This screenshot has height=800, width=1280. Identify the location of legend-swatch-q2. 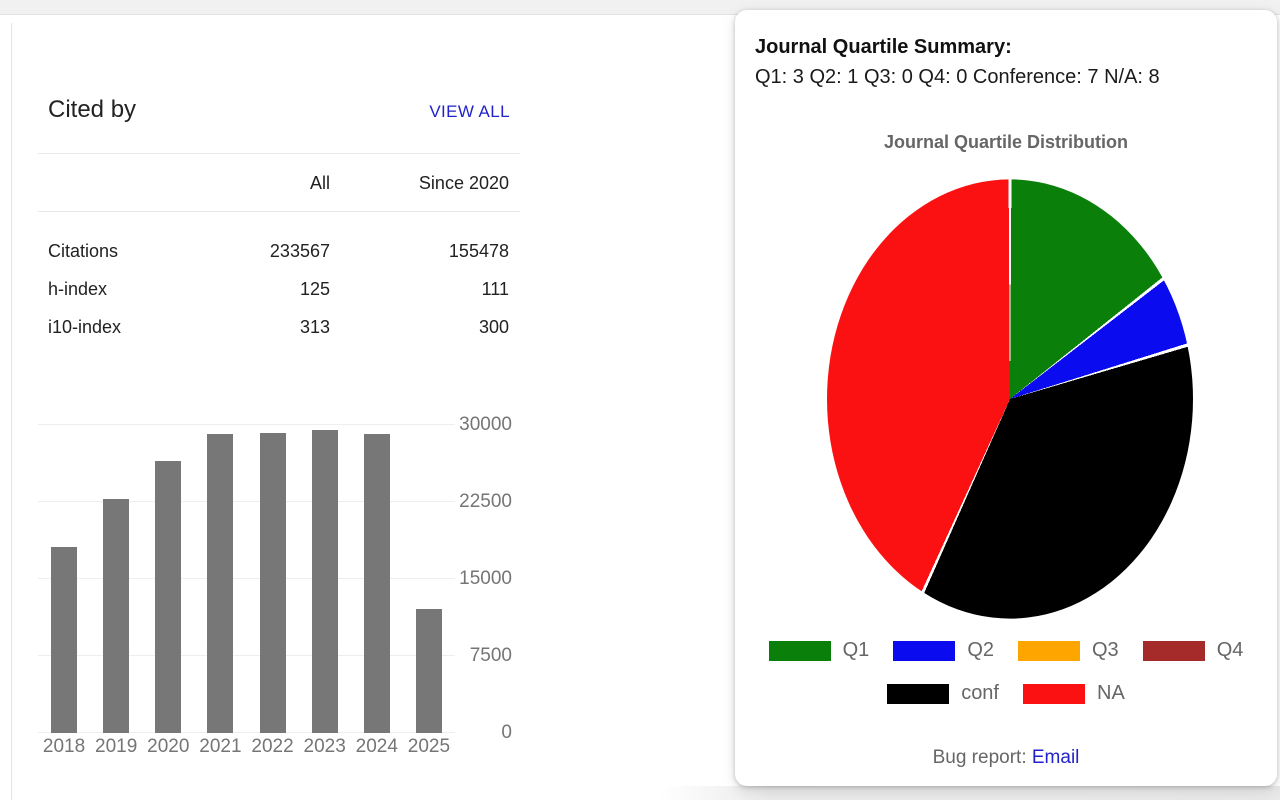
(924, 650).